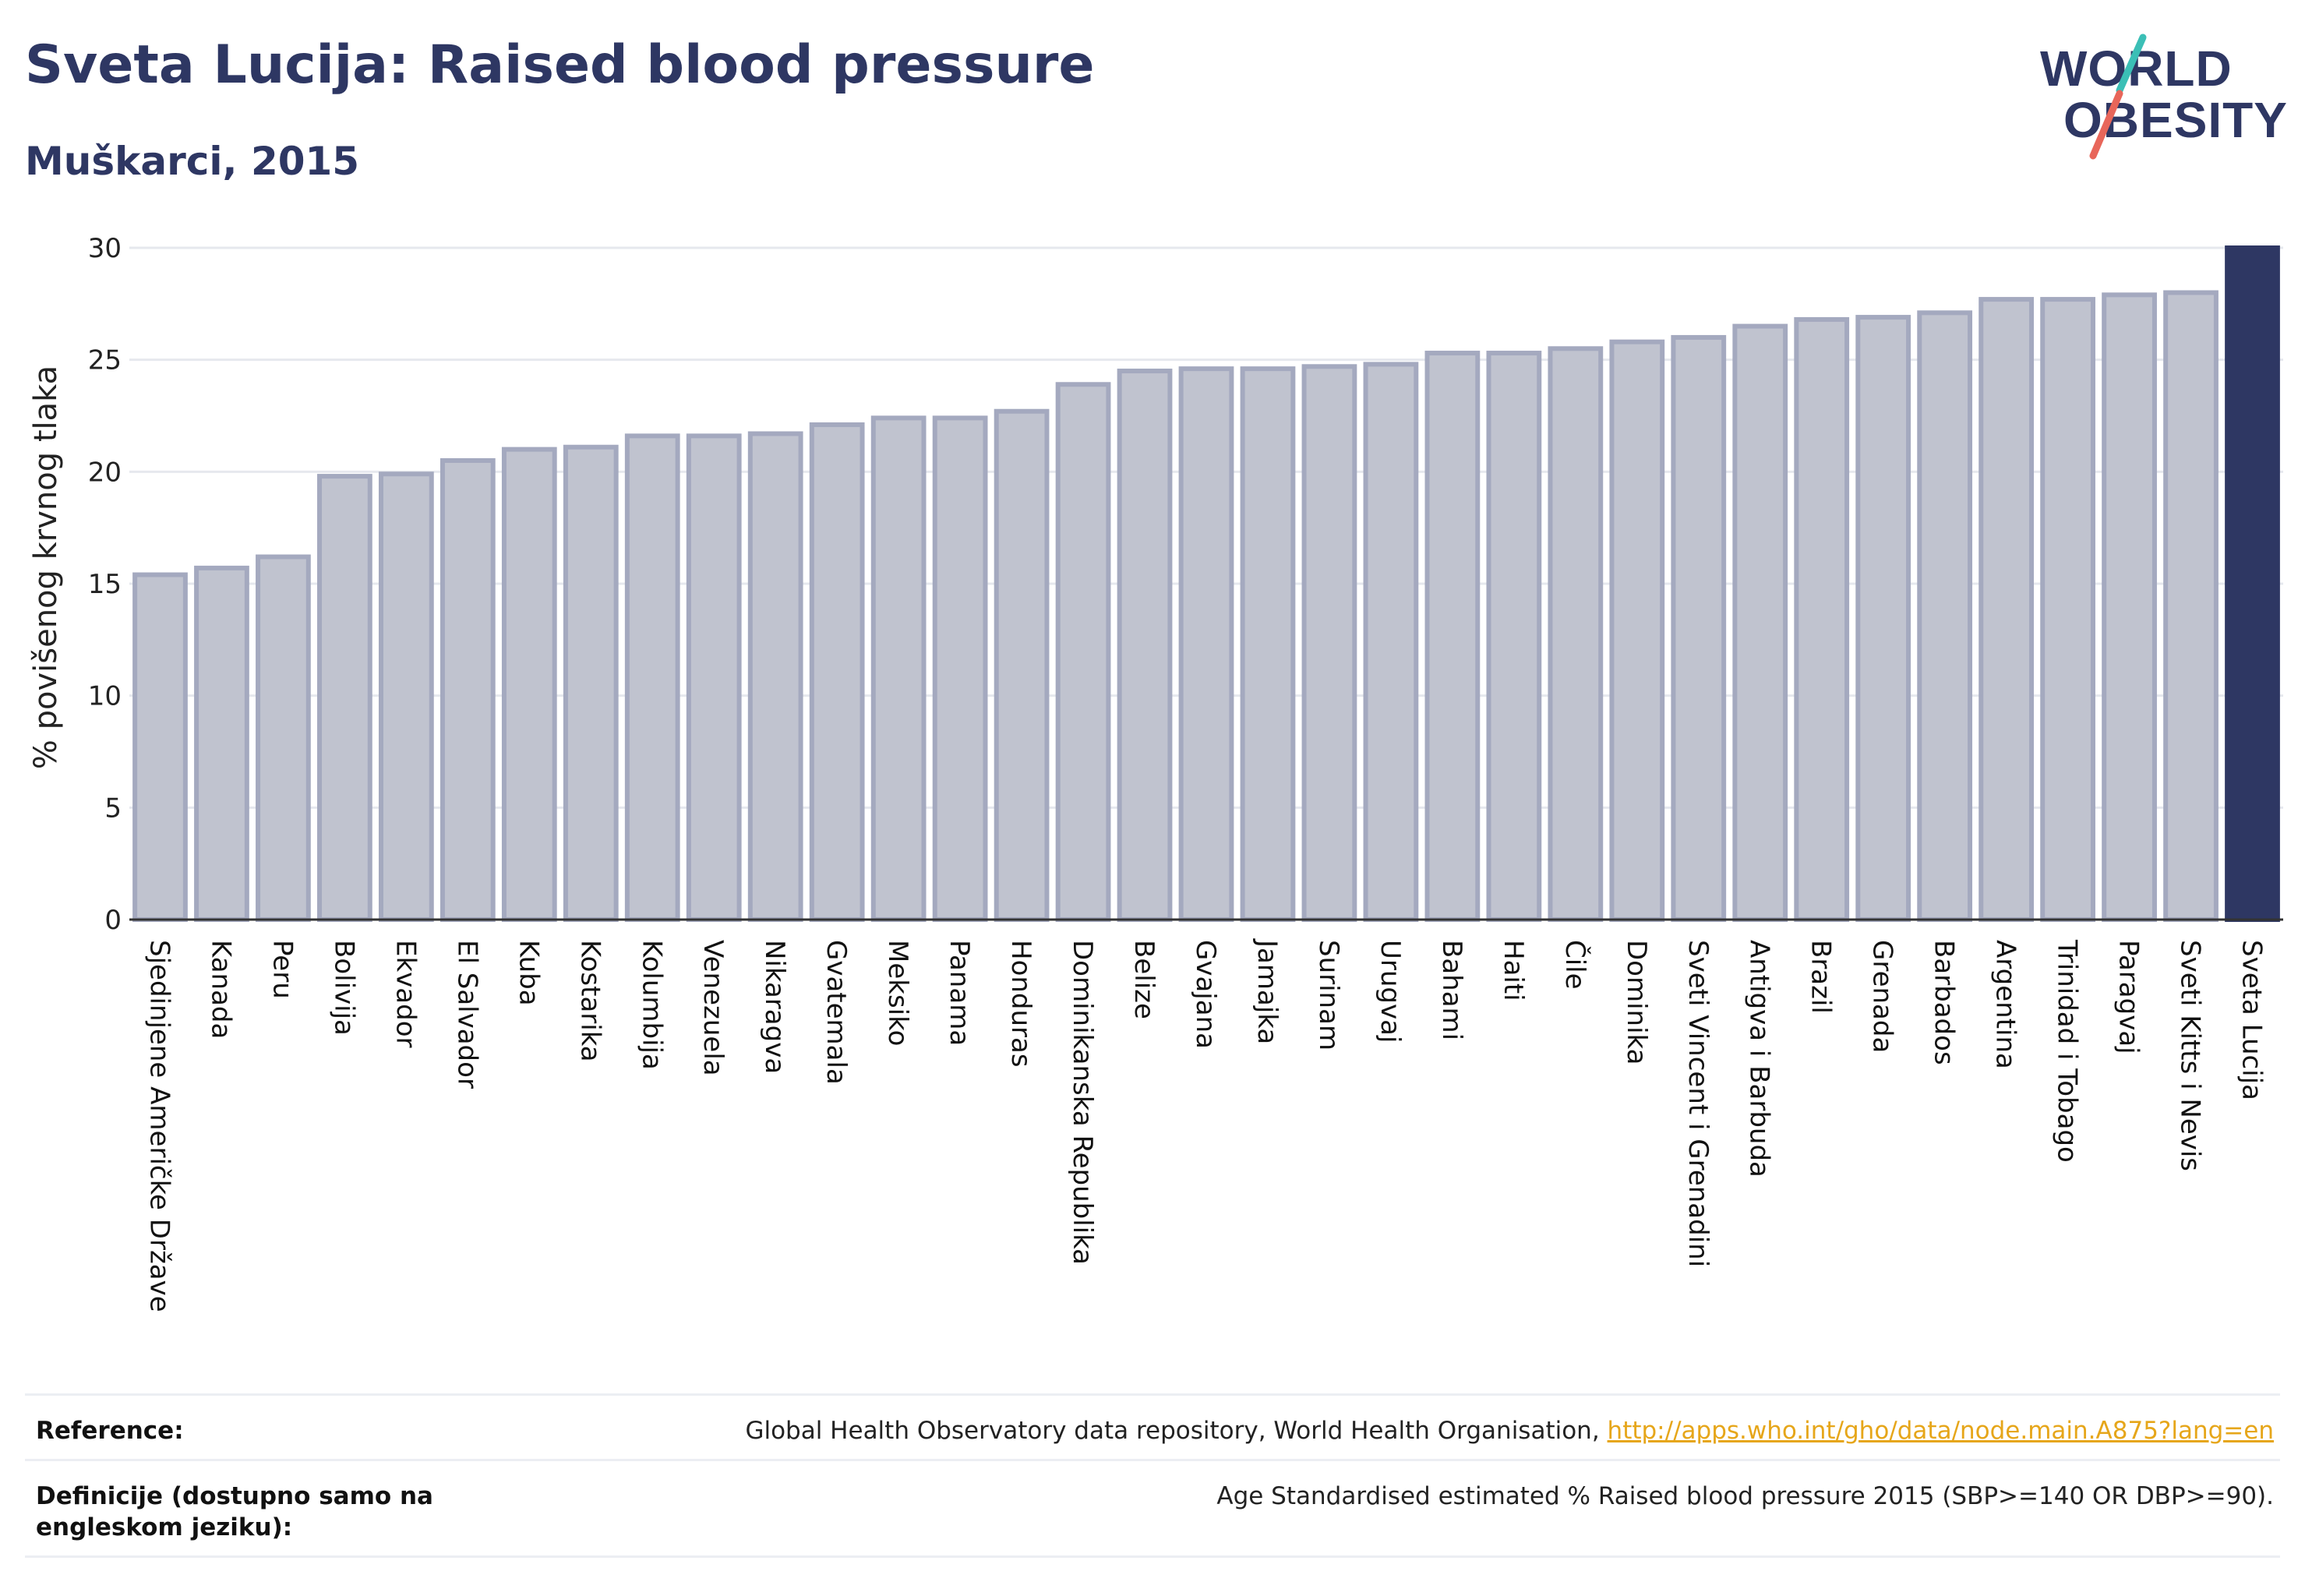  Describe the element at coordinates (1452, 636) in the screenshot. I see `bar-bahami` at that location.